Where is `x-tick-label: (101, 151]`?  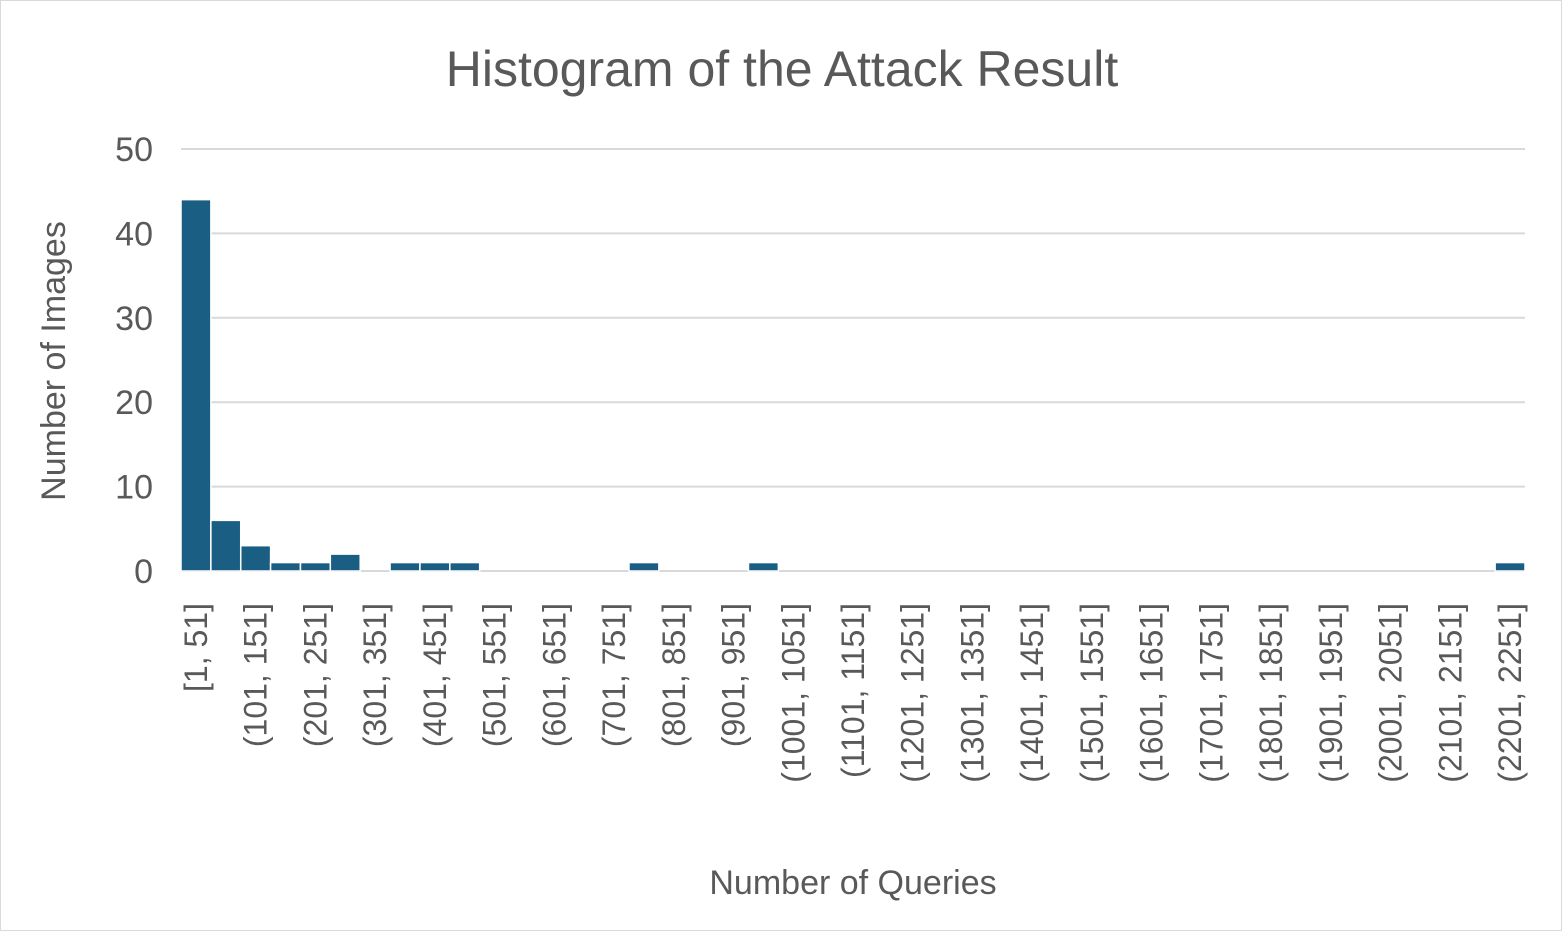 x-tick-label: (101, 151] is located at coordinates (256, 675).